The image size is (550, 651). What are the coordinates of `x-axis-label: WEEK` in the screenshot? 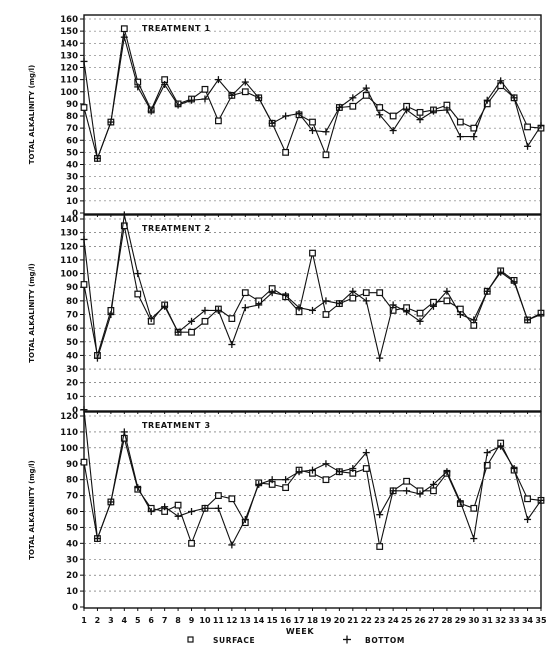 It's located at (300, 631).